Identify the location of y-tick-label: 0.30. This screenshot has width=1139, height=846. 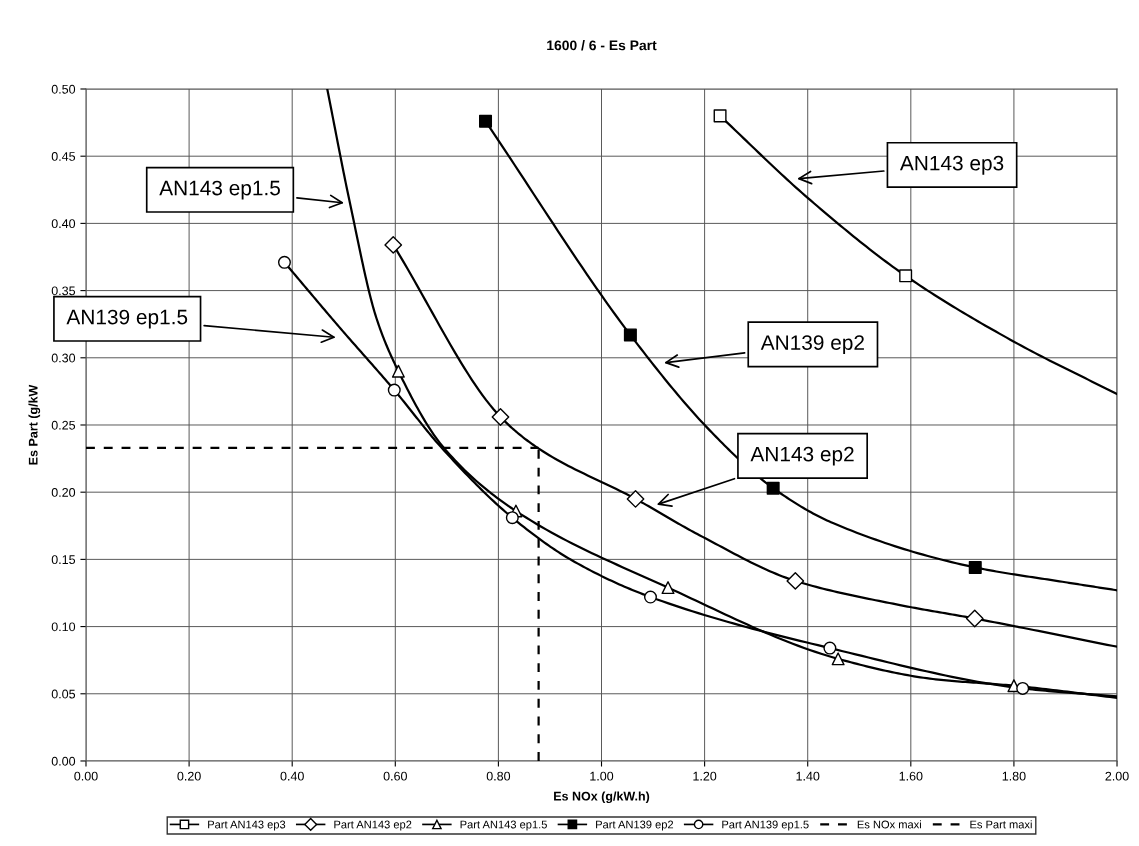
(63, 358).